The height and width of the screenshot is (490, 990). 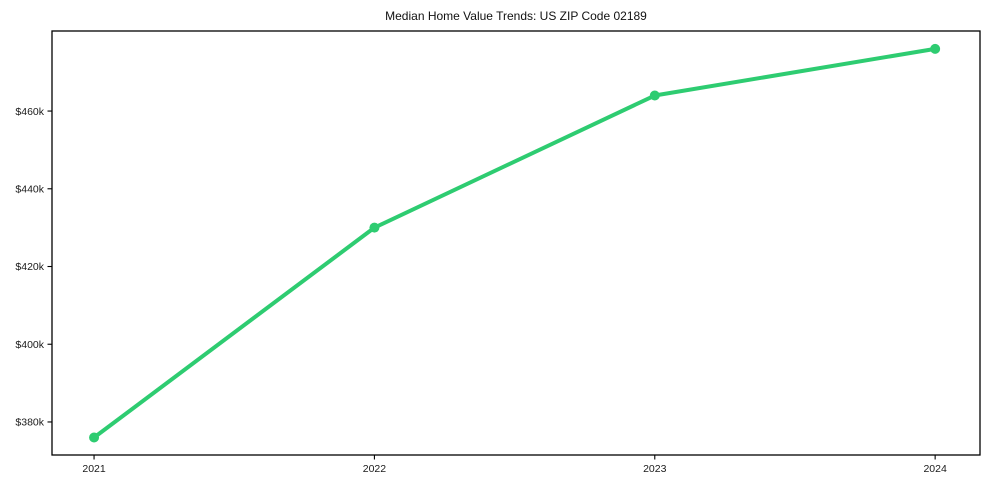 What do you see at coordinates (655, 469) in the screenshot?
I see `x-tick-label: 2023` at bounding box center [655, 469].